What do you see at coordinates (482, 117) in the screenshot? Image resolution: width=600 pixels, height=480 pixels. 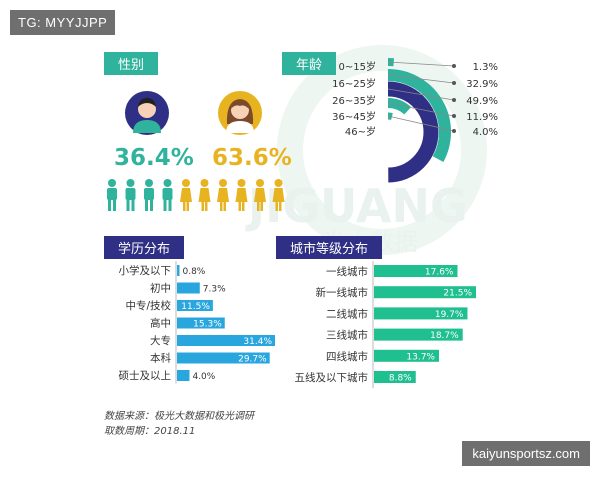 I see `age-value-label: 11.9%` at bounding box center [482, 117].